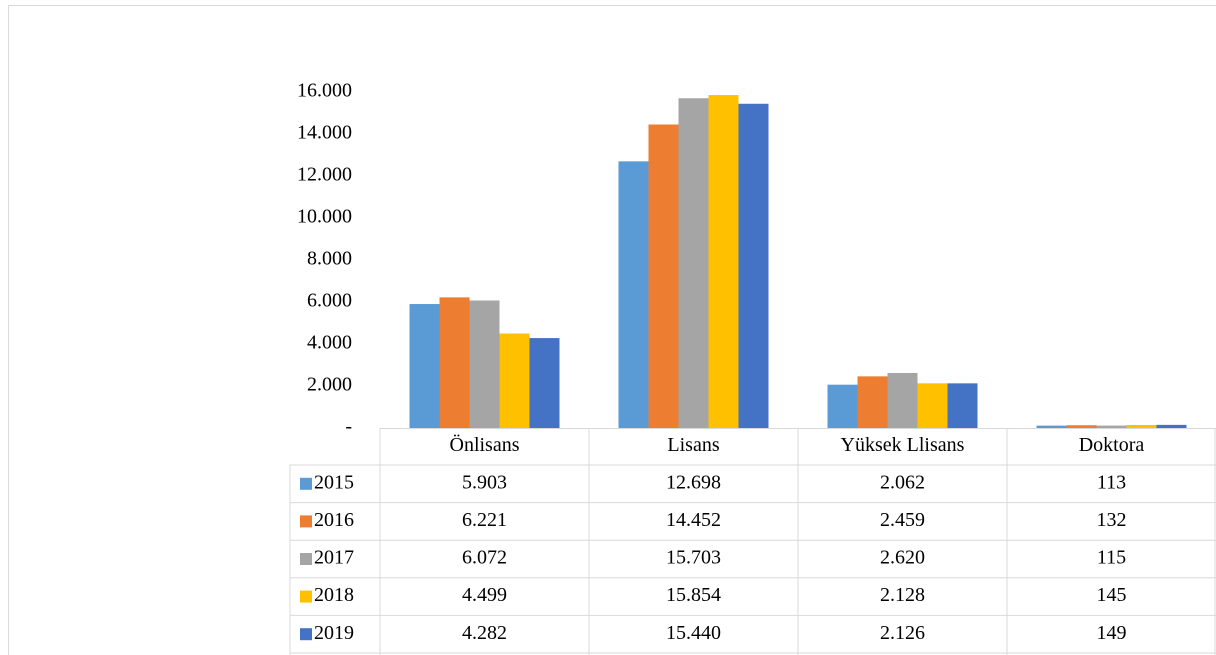 Image resolution: width=1216 pixels, height=655 pixels. What do you see at coordinates (693, 445) in the screenshot?
I see `x-tick-label: Lisans` at bounding box center [693, 445].